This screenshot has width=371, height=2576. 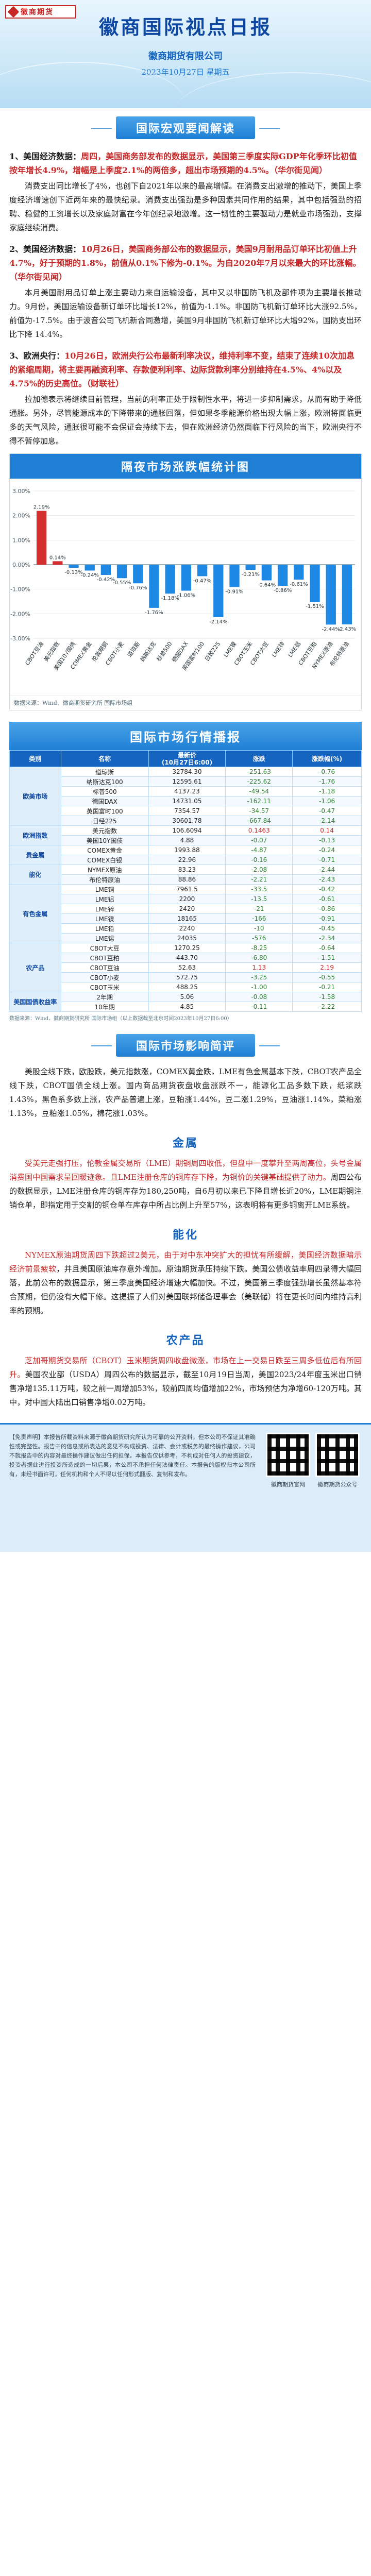 I want to click on instrument-cell: 布伦特原油, so click(x=104, y=879).